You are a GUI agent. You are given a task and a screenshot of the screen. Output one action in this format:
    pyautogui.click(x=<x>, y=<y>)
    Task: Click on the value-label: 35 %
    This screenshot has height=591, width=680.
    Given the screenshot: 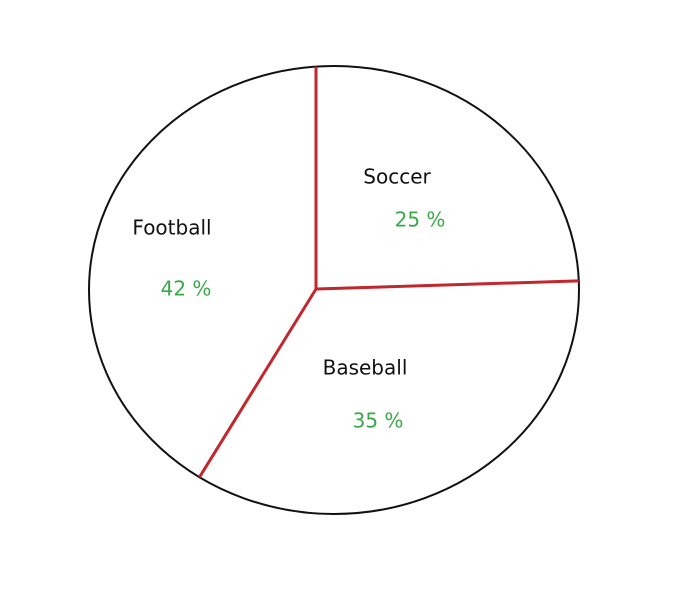 What is the action you would take?
    pyautogui.click(x=378, y=421)
    